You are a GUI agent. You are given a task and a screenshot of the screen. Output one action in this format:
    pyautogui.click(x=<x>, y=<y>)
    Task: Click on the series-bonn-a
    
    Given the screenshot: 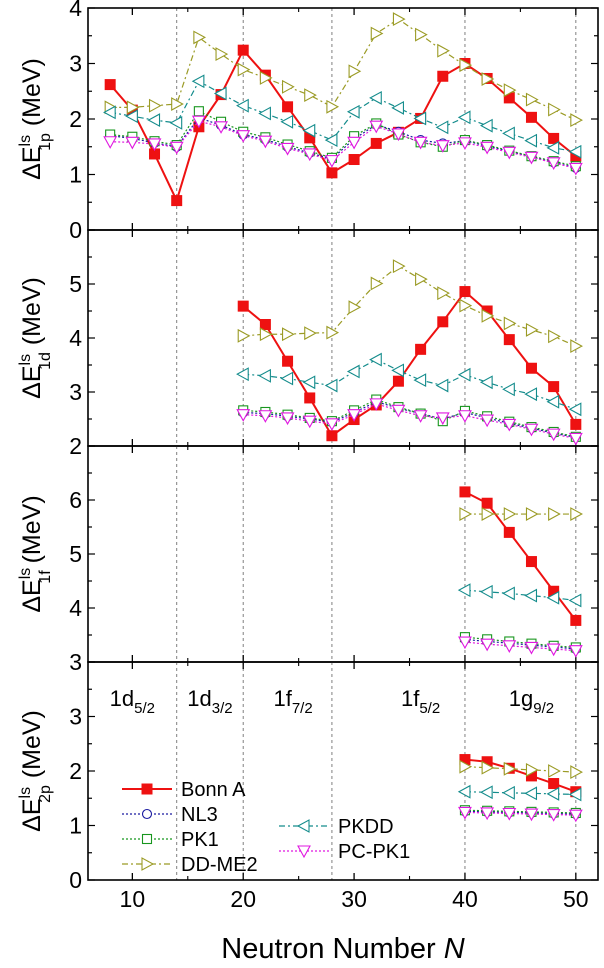 What is the action you would take?
    pyautogui.click(x=520, y=556)
    